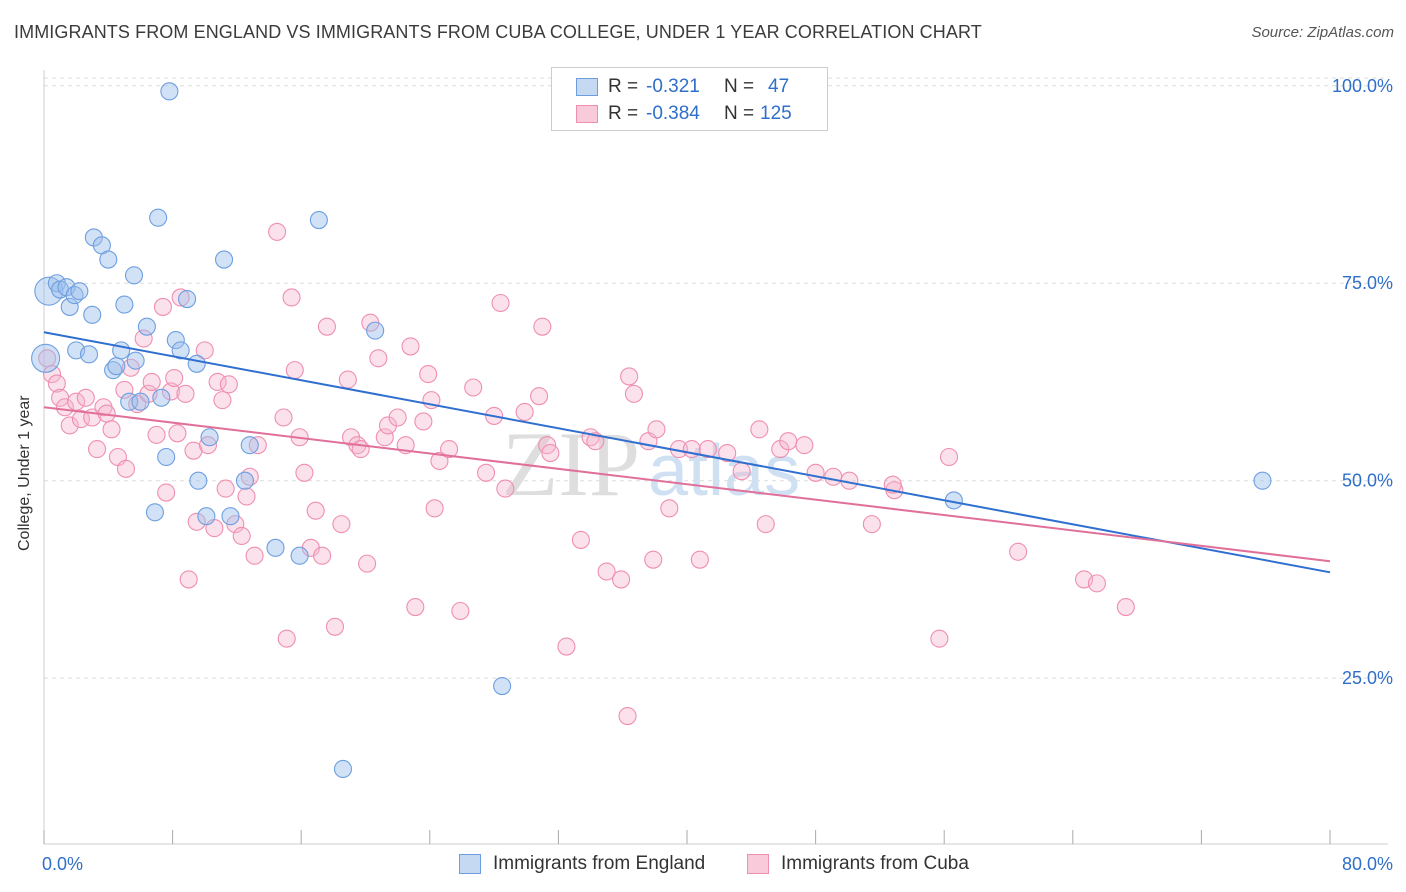 The height and width of the screenshot is (892, 1406). Describe the element at coordinates (1367, 481) in the screenshot. I see `y-tick-label: 50.0%` at that location.